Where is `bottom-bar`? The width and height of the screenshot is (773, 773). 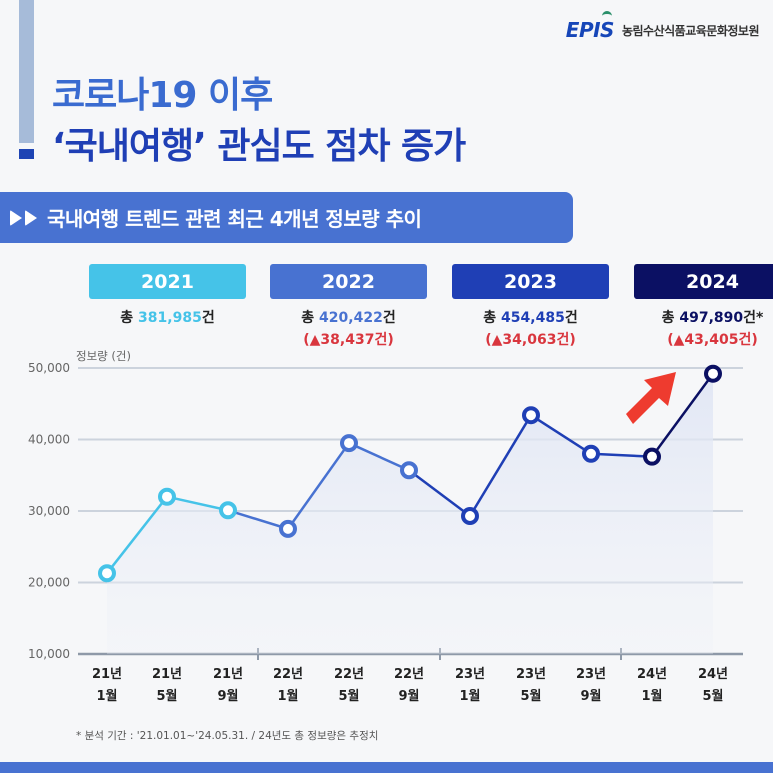
bottom-bar is located at coordinates (386, 767).